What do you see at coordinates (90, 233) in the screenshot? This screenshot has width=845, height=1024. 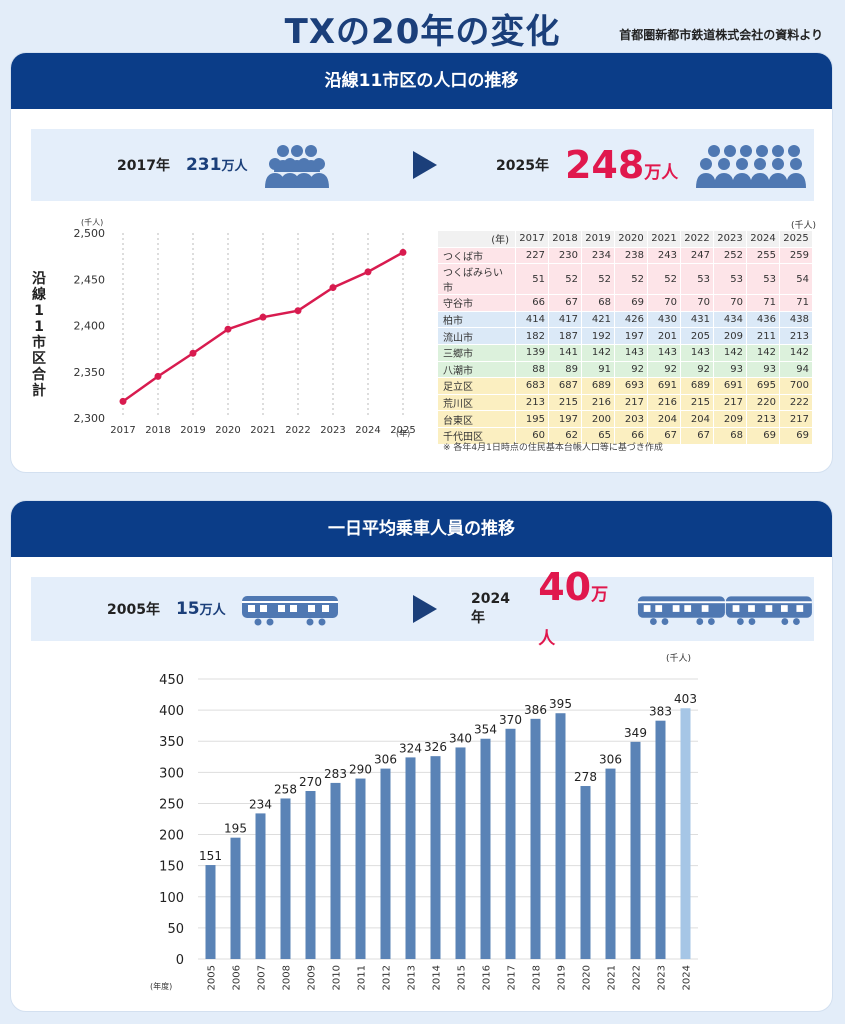 I see `line-chart-y-tick: 2,500` at bounding box center [90, 233].